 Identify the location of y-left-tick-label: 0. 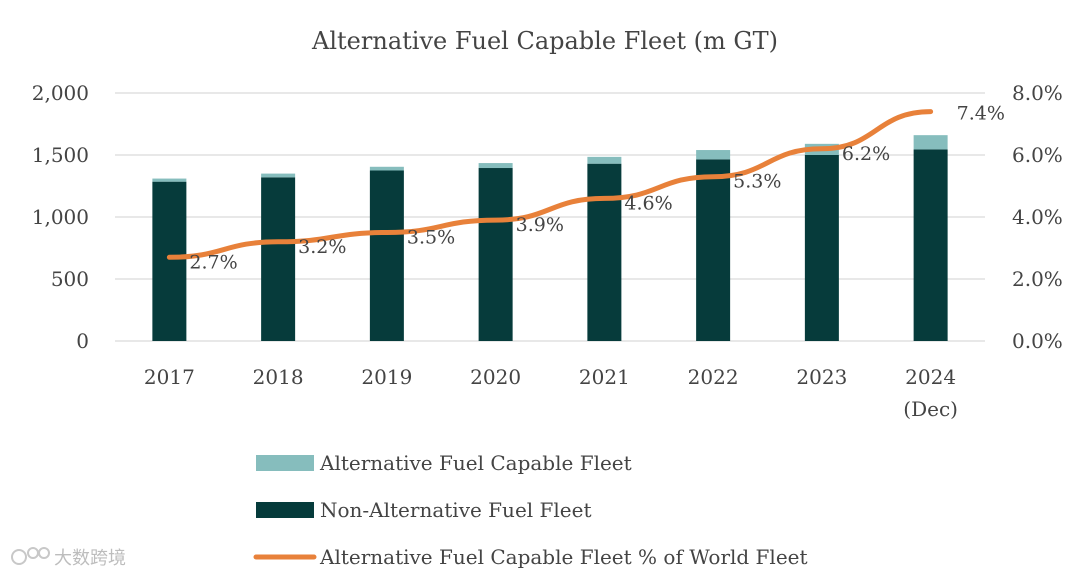
(82, 341).